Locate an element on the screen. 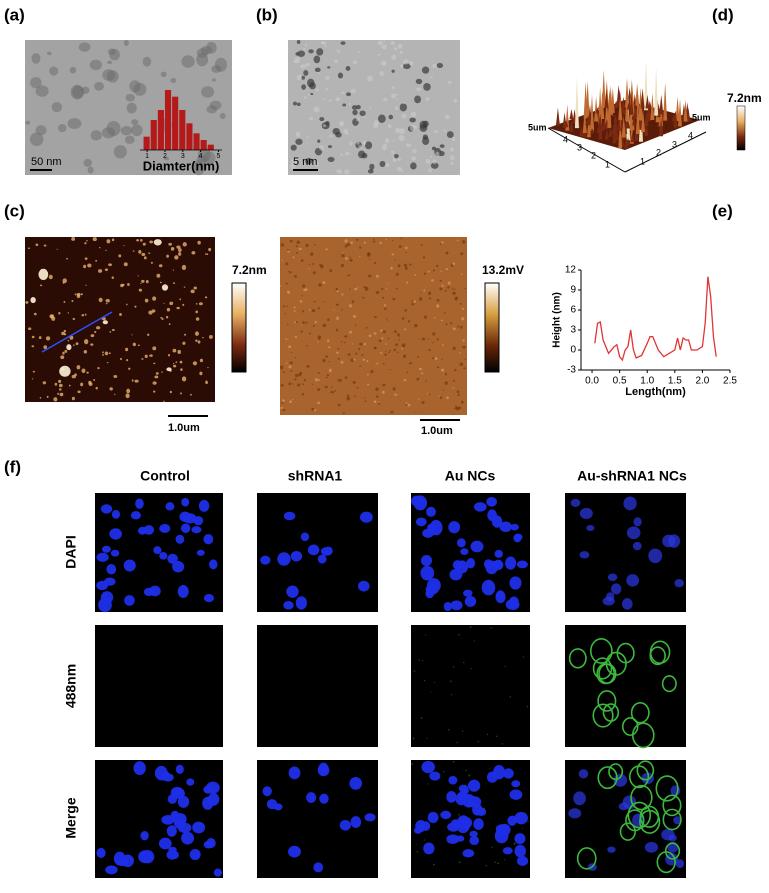 This screenshot has height=893, width=769. data-line is located at coordinates (655, 319).